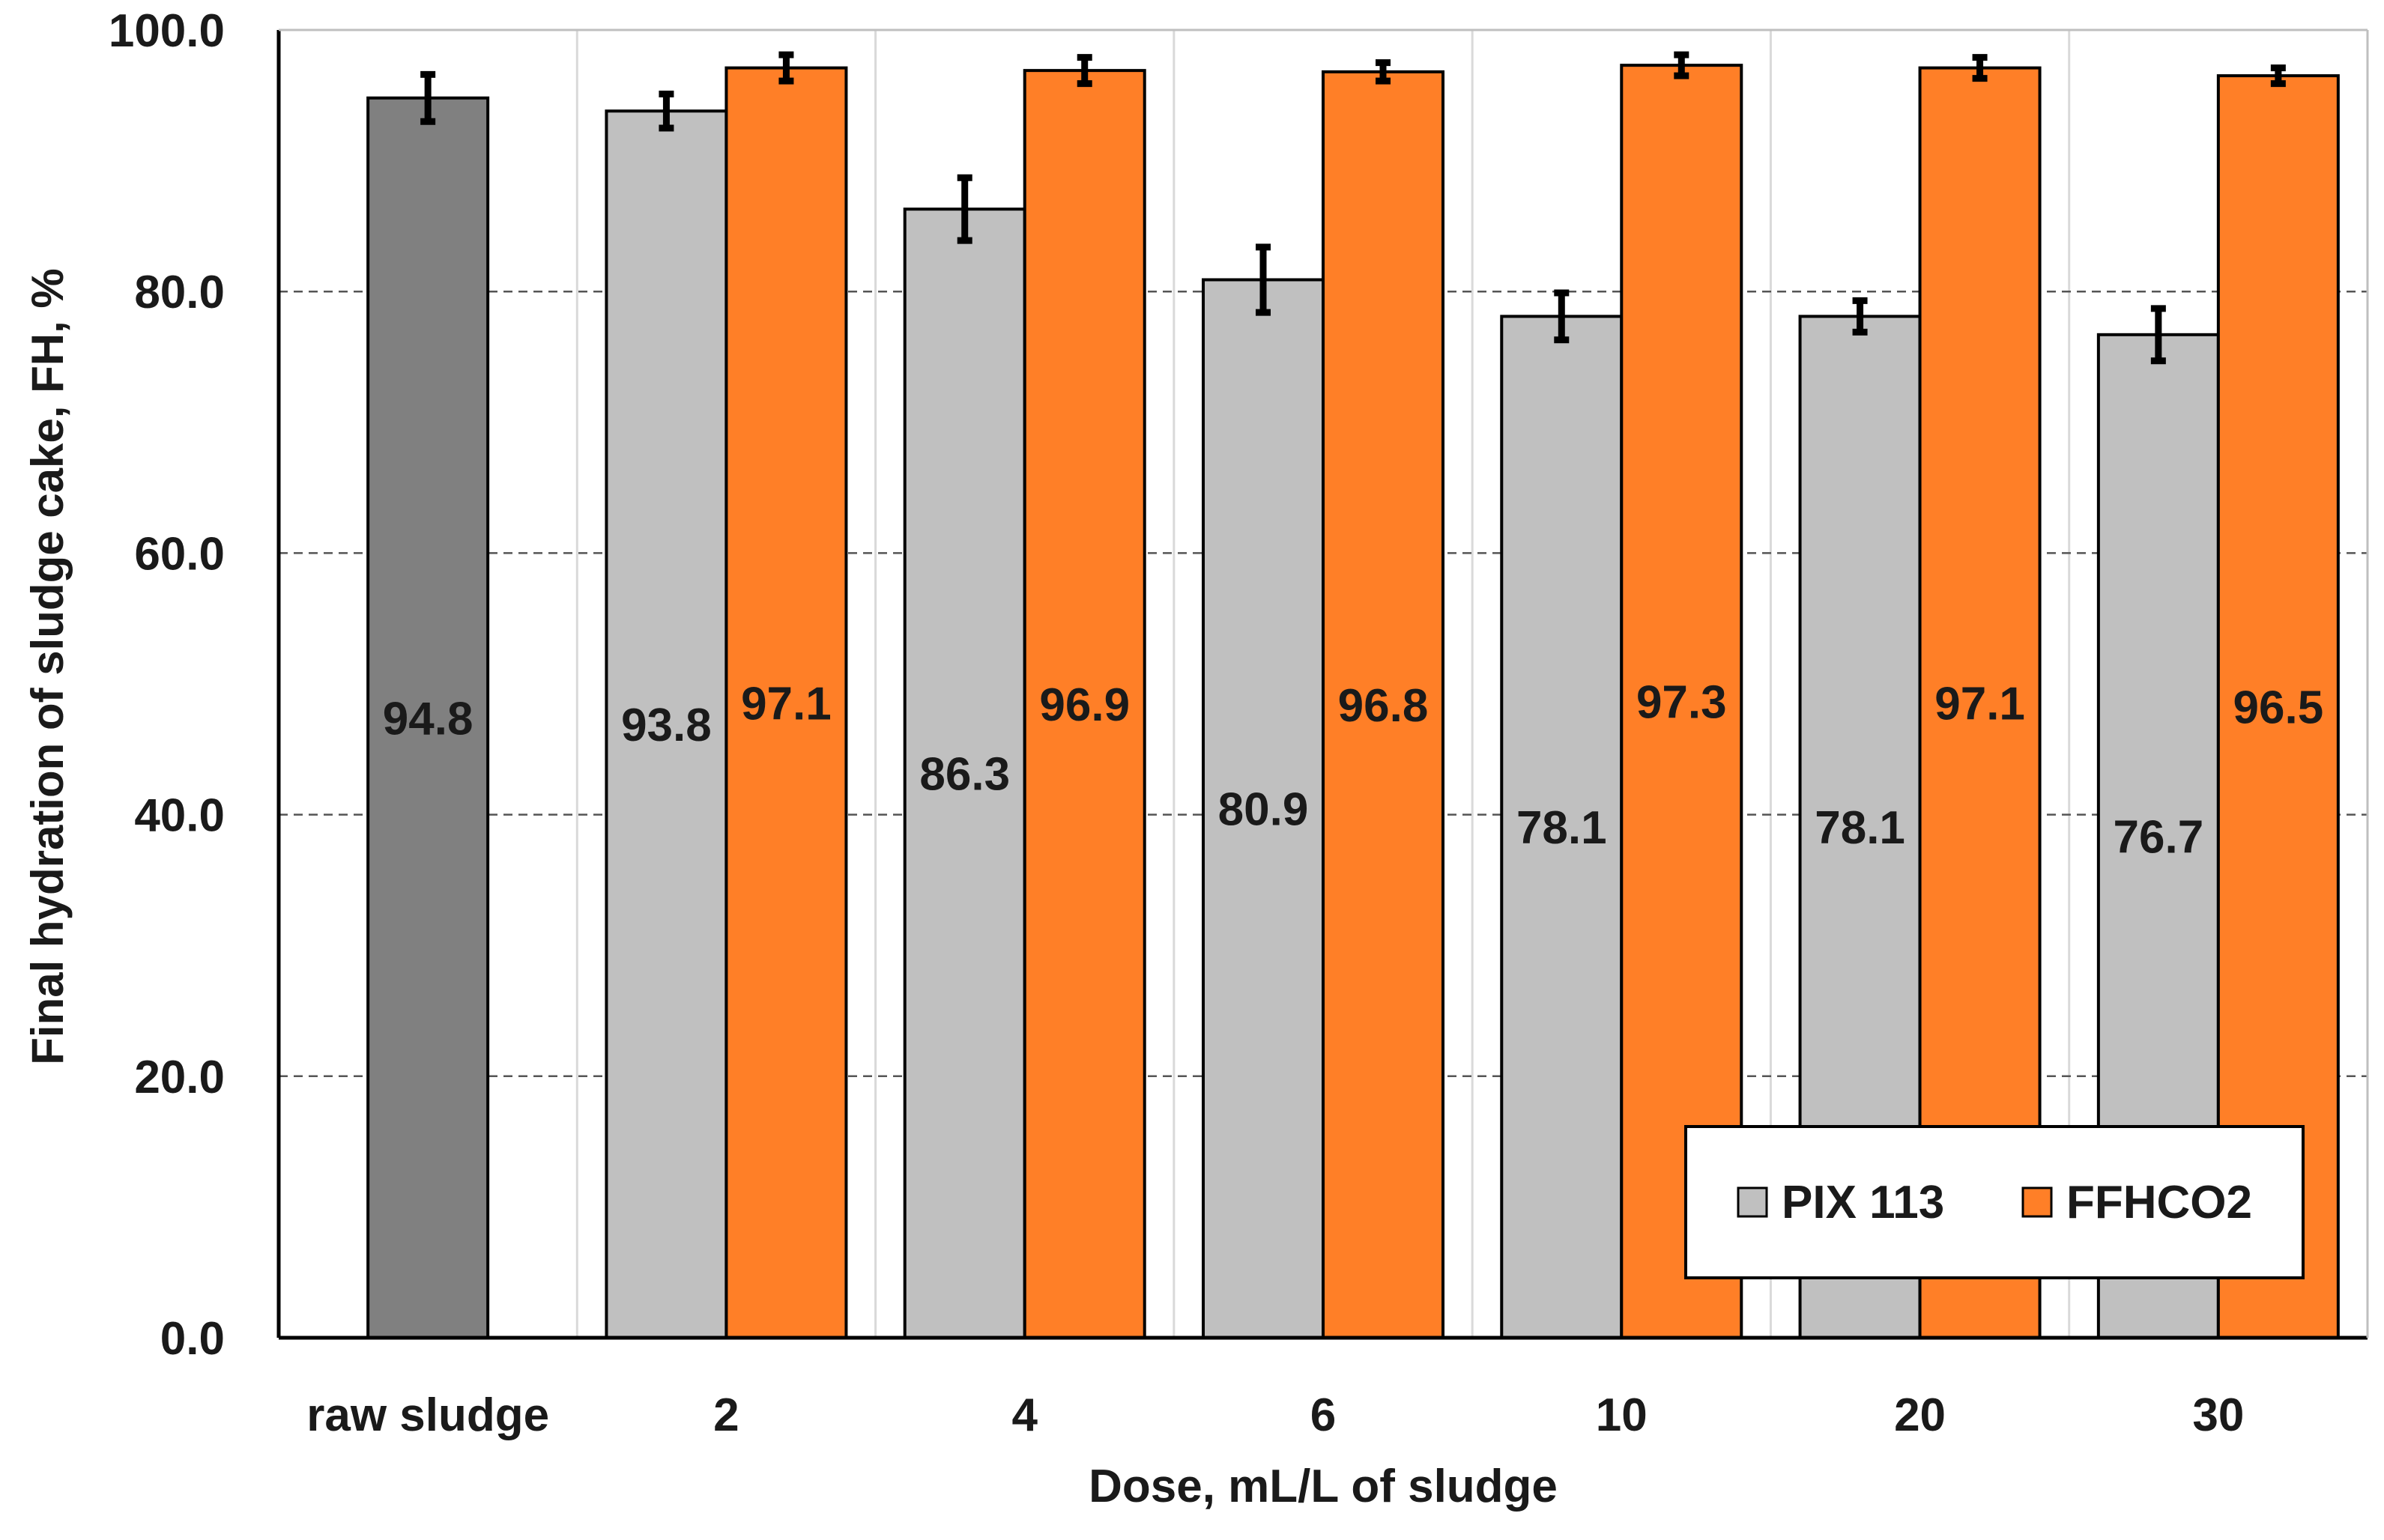 Image resolution: width=2384 pixels, height=1540 pixels. Describe the element at coordinates (1024, 1415) in the screenshot. I see `x-tick-label: 4` at that location.